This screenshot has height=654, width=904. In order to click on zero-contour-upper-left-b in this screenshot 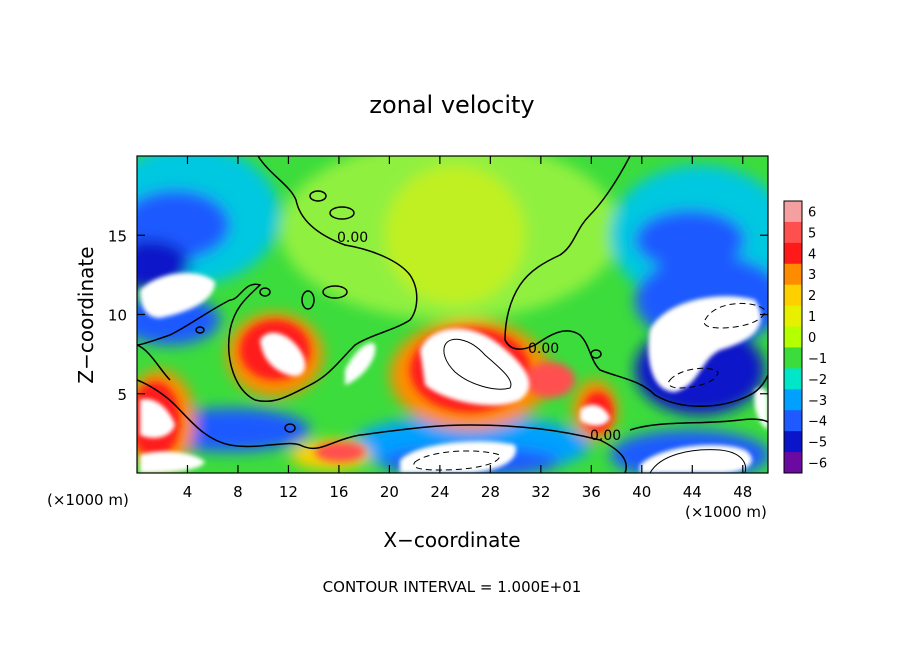, I will do `click(154, 362)`.